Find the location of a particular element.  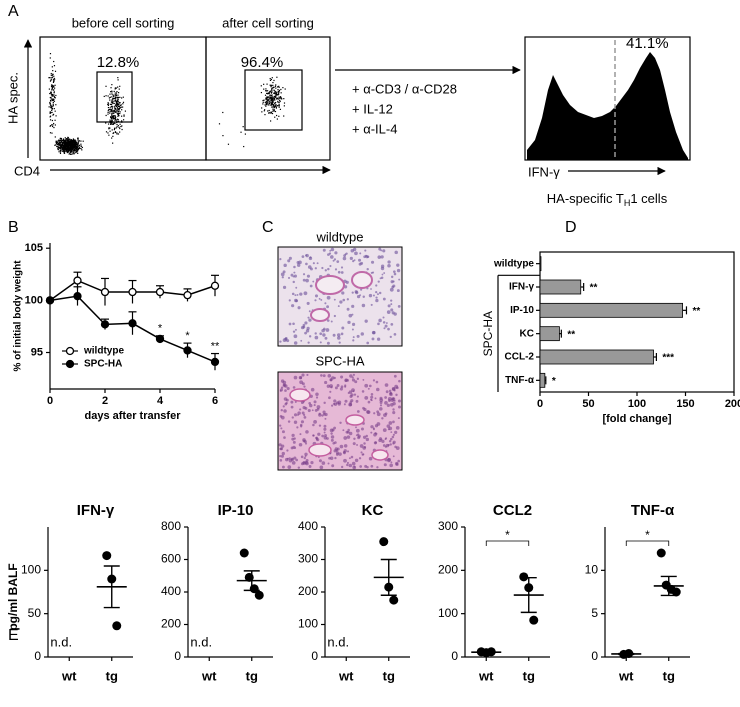

y-tick-label: 400 is located at coordinates (308, 526).